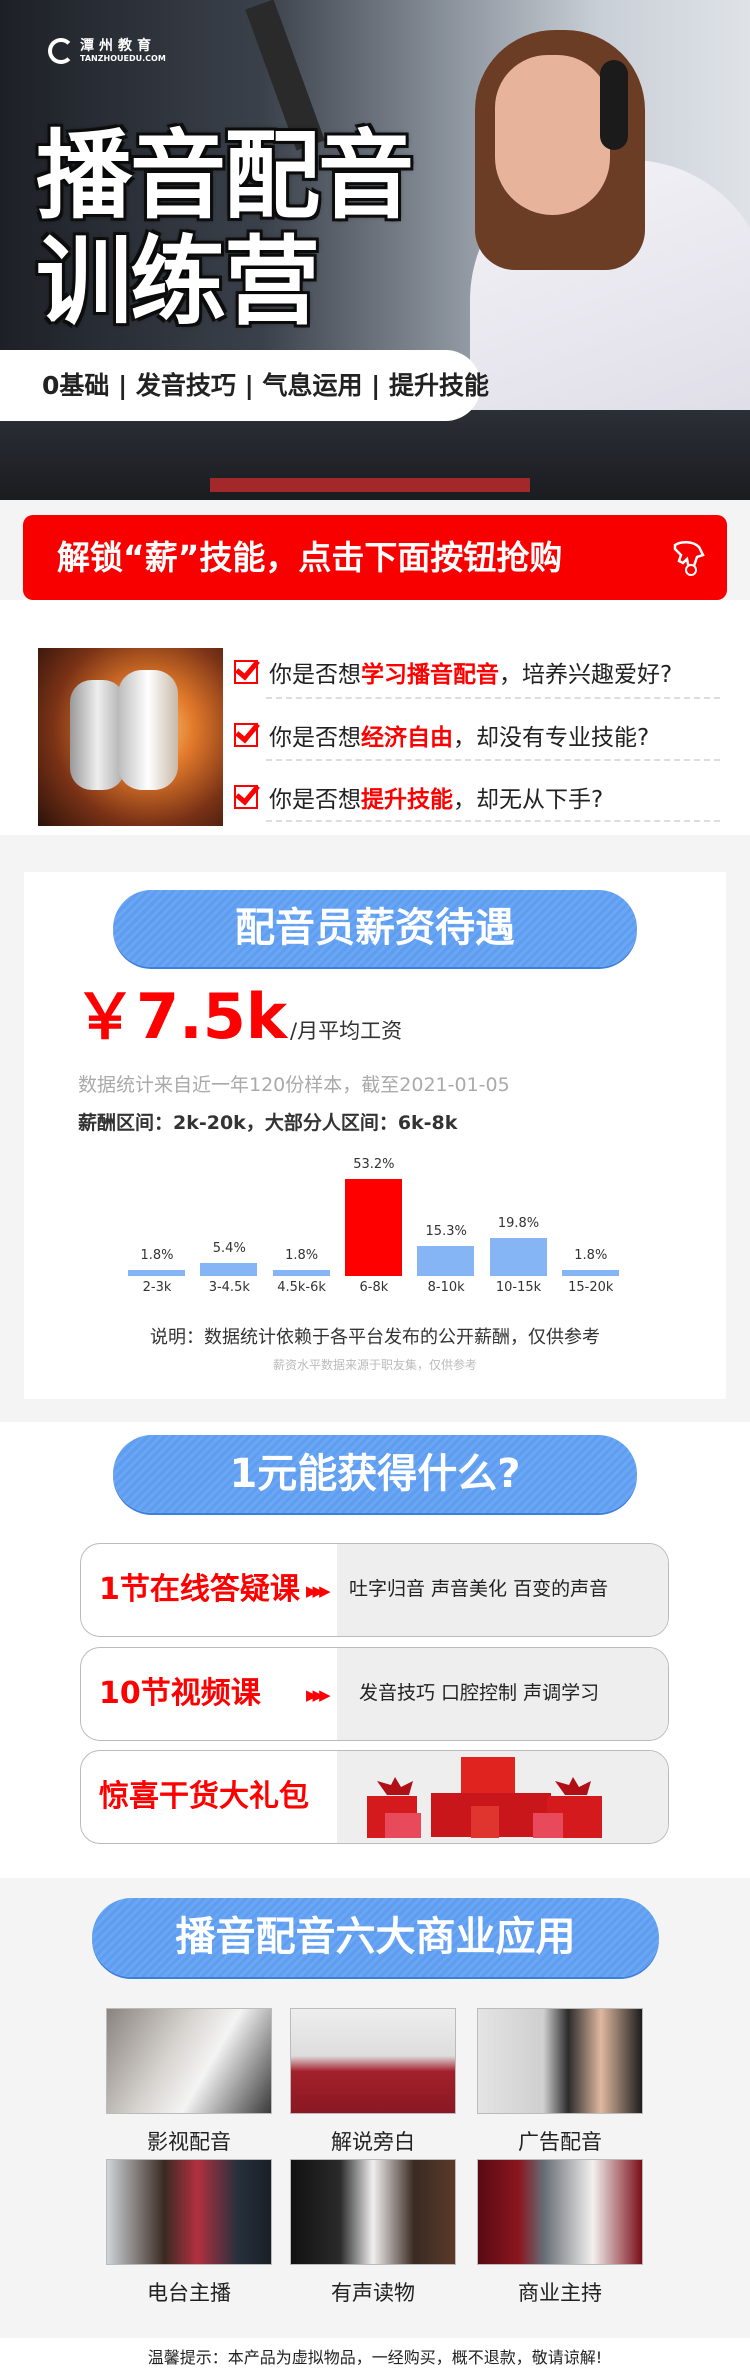 The image size is (750, 2380). What do you see at coordinates (294, 1085) in the screenshot?
I see `sample-note: 数据统计来自近一年120份样本，截至2021-01-05` at bounding box center [294, 1085].